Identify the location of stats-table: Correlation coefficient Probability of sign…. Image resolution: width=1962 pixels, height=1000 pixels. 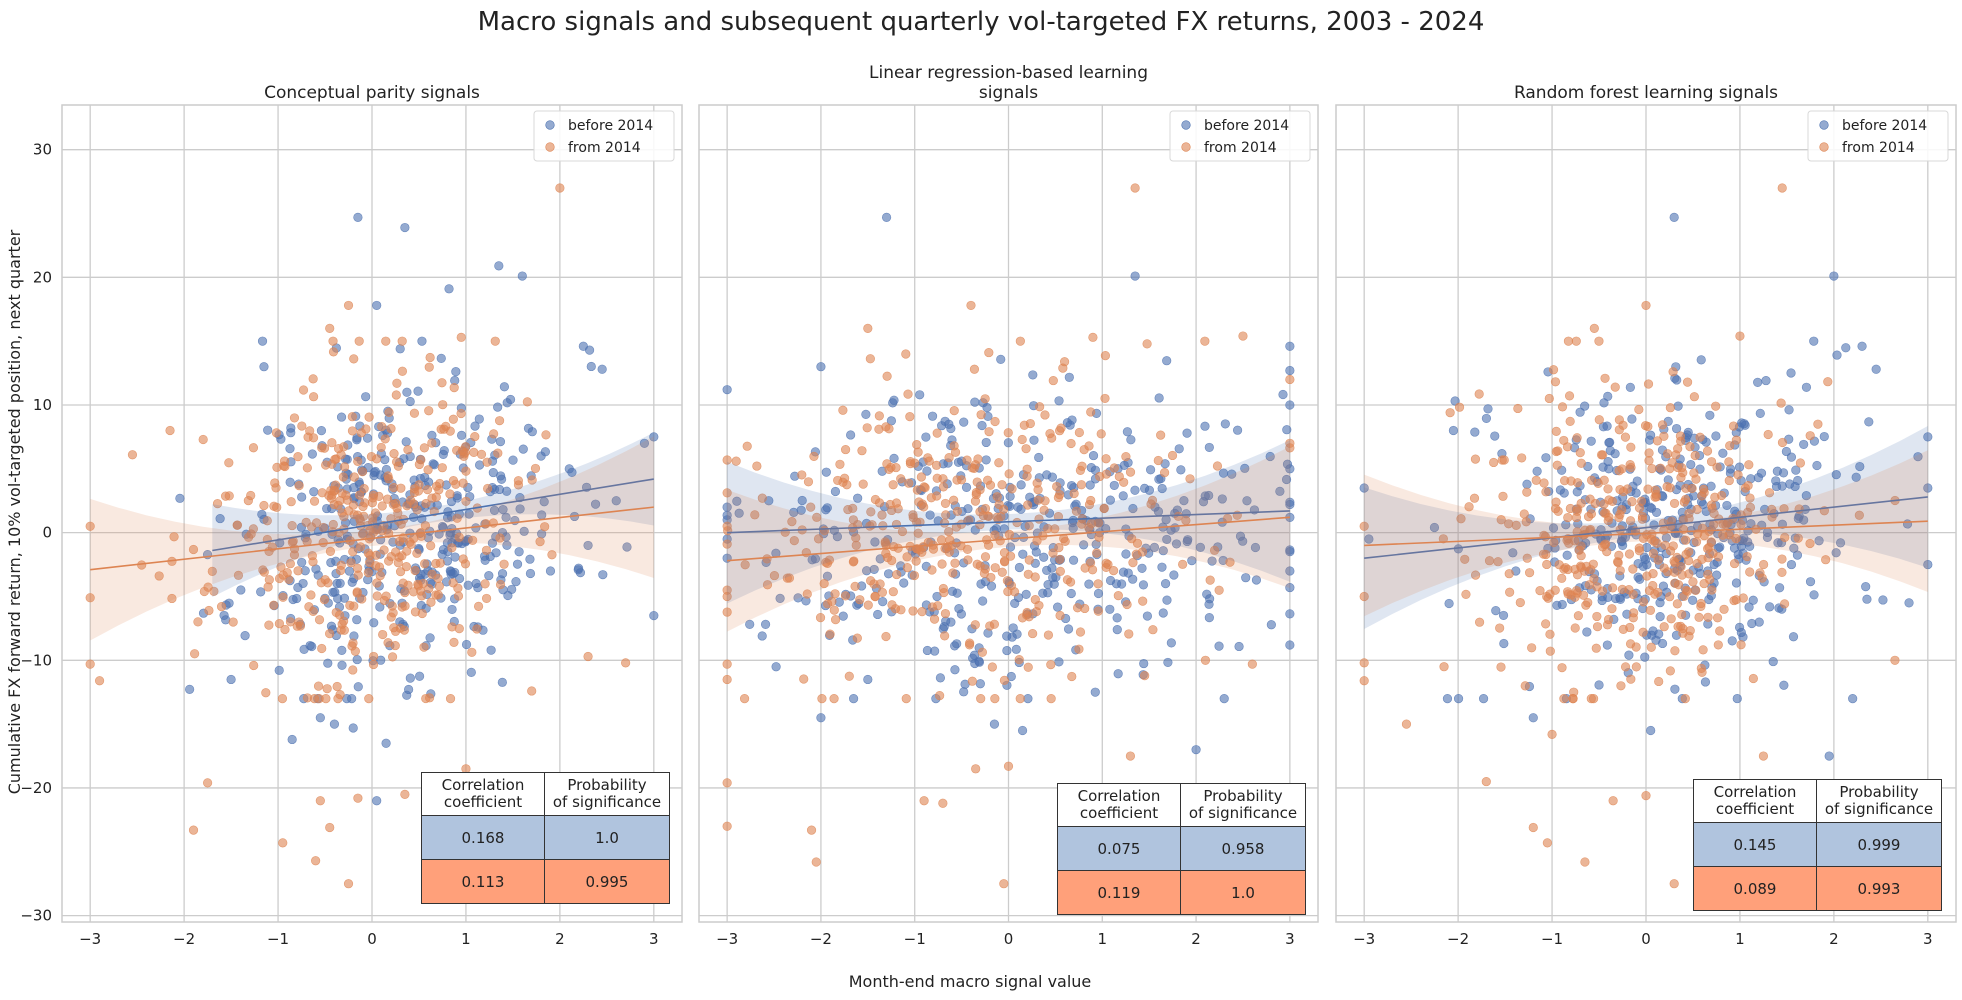
(1181, 849).